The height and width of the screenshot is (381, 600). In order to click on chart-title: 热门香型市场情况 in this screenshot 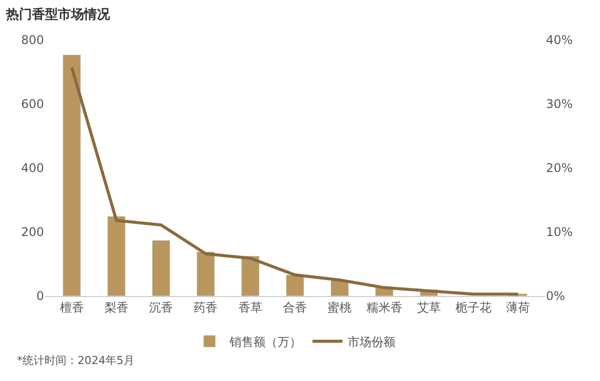, I will do `click(58, 14)`.